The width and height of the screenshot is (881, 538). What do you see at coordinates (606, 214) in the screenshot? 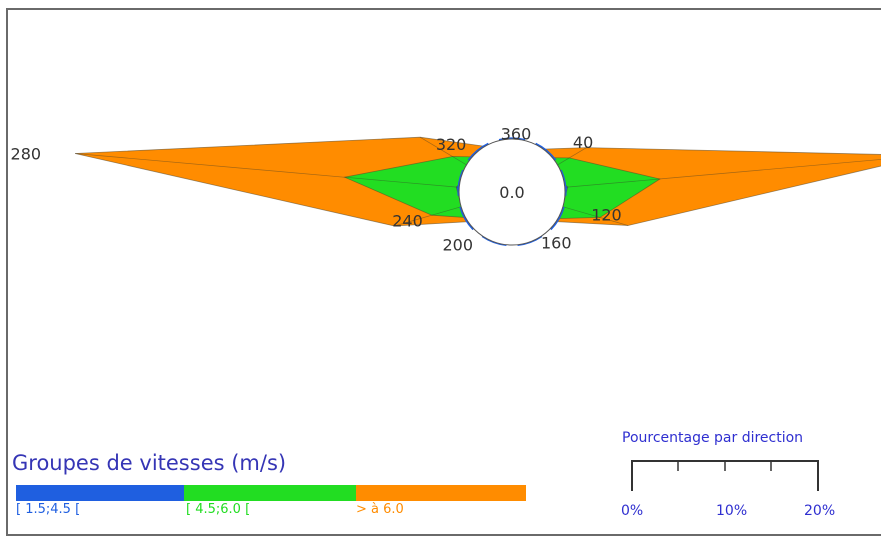
I see `direction-label: 120` at bounding box center [606, 214].